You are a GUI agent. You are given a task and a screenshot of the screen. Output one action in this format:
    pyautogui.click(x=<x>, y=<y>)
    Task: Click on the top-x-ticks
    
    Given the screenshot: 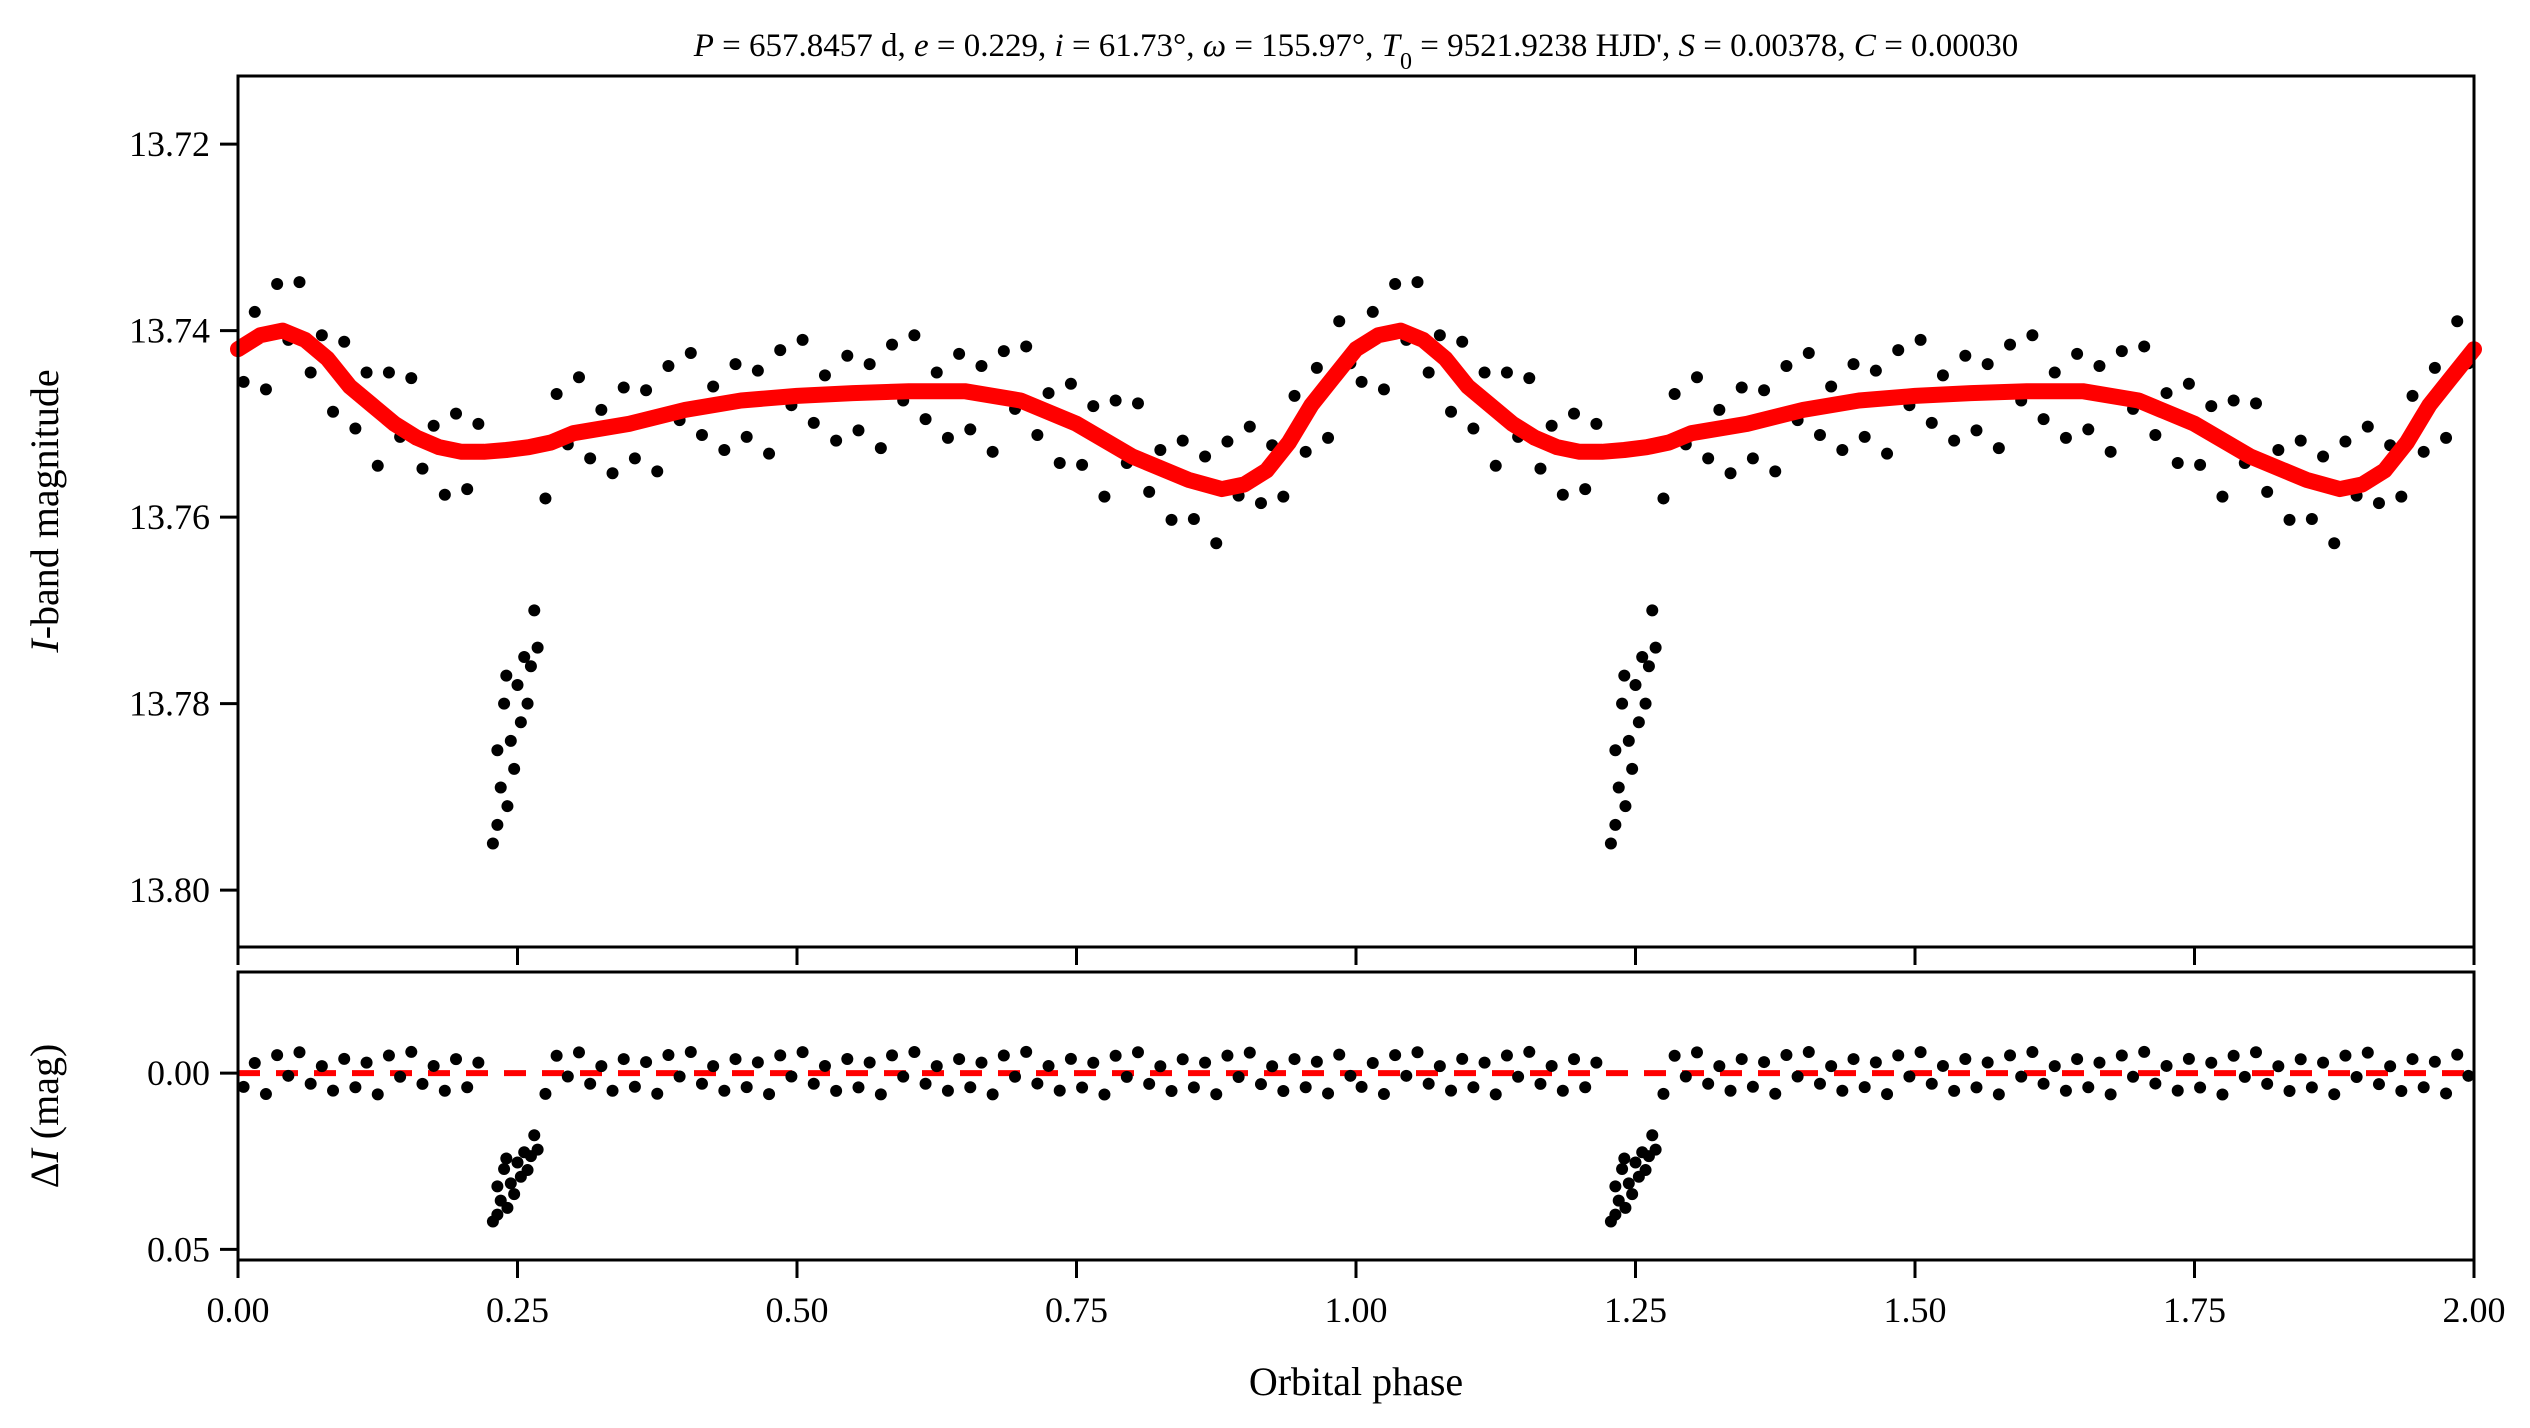 What is the action you would take?
    pyautogui.click(x=1356, y=956)
    